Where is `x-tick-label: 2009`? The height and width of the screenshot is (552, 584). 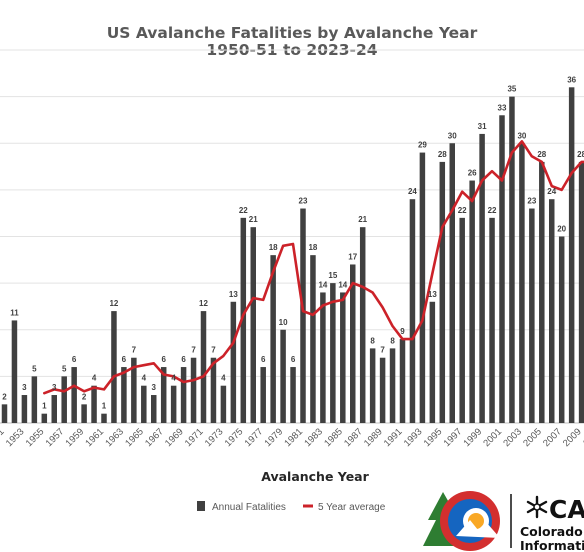
x-tick-label: 2009 is located at coordinates (572, 437).